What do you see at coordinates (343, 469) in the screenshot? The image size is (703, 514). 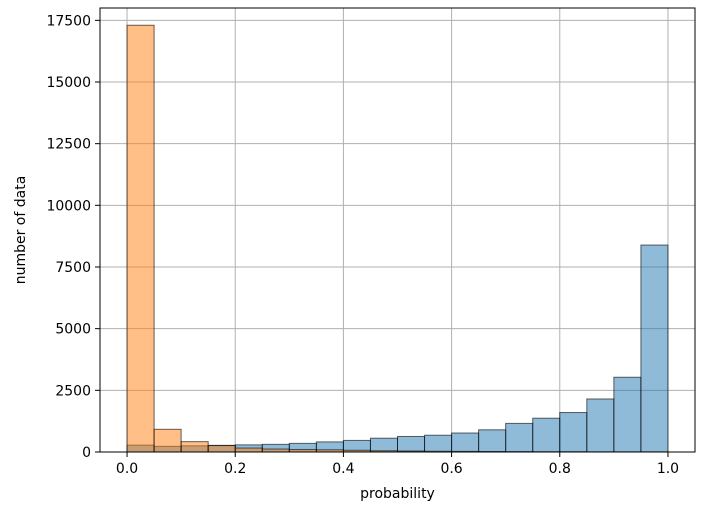 I see `x-tick-label: 0.4` at bounding box center [343, 469].